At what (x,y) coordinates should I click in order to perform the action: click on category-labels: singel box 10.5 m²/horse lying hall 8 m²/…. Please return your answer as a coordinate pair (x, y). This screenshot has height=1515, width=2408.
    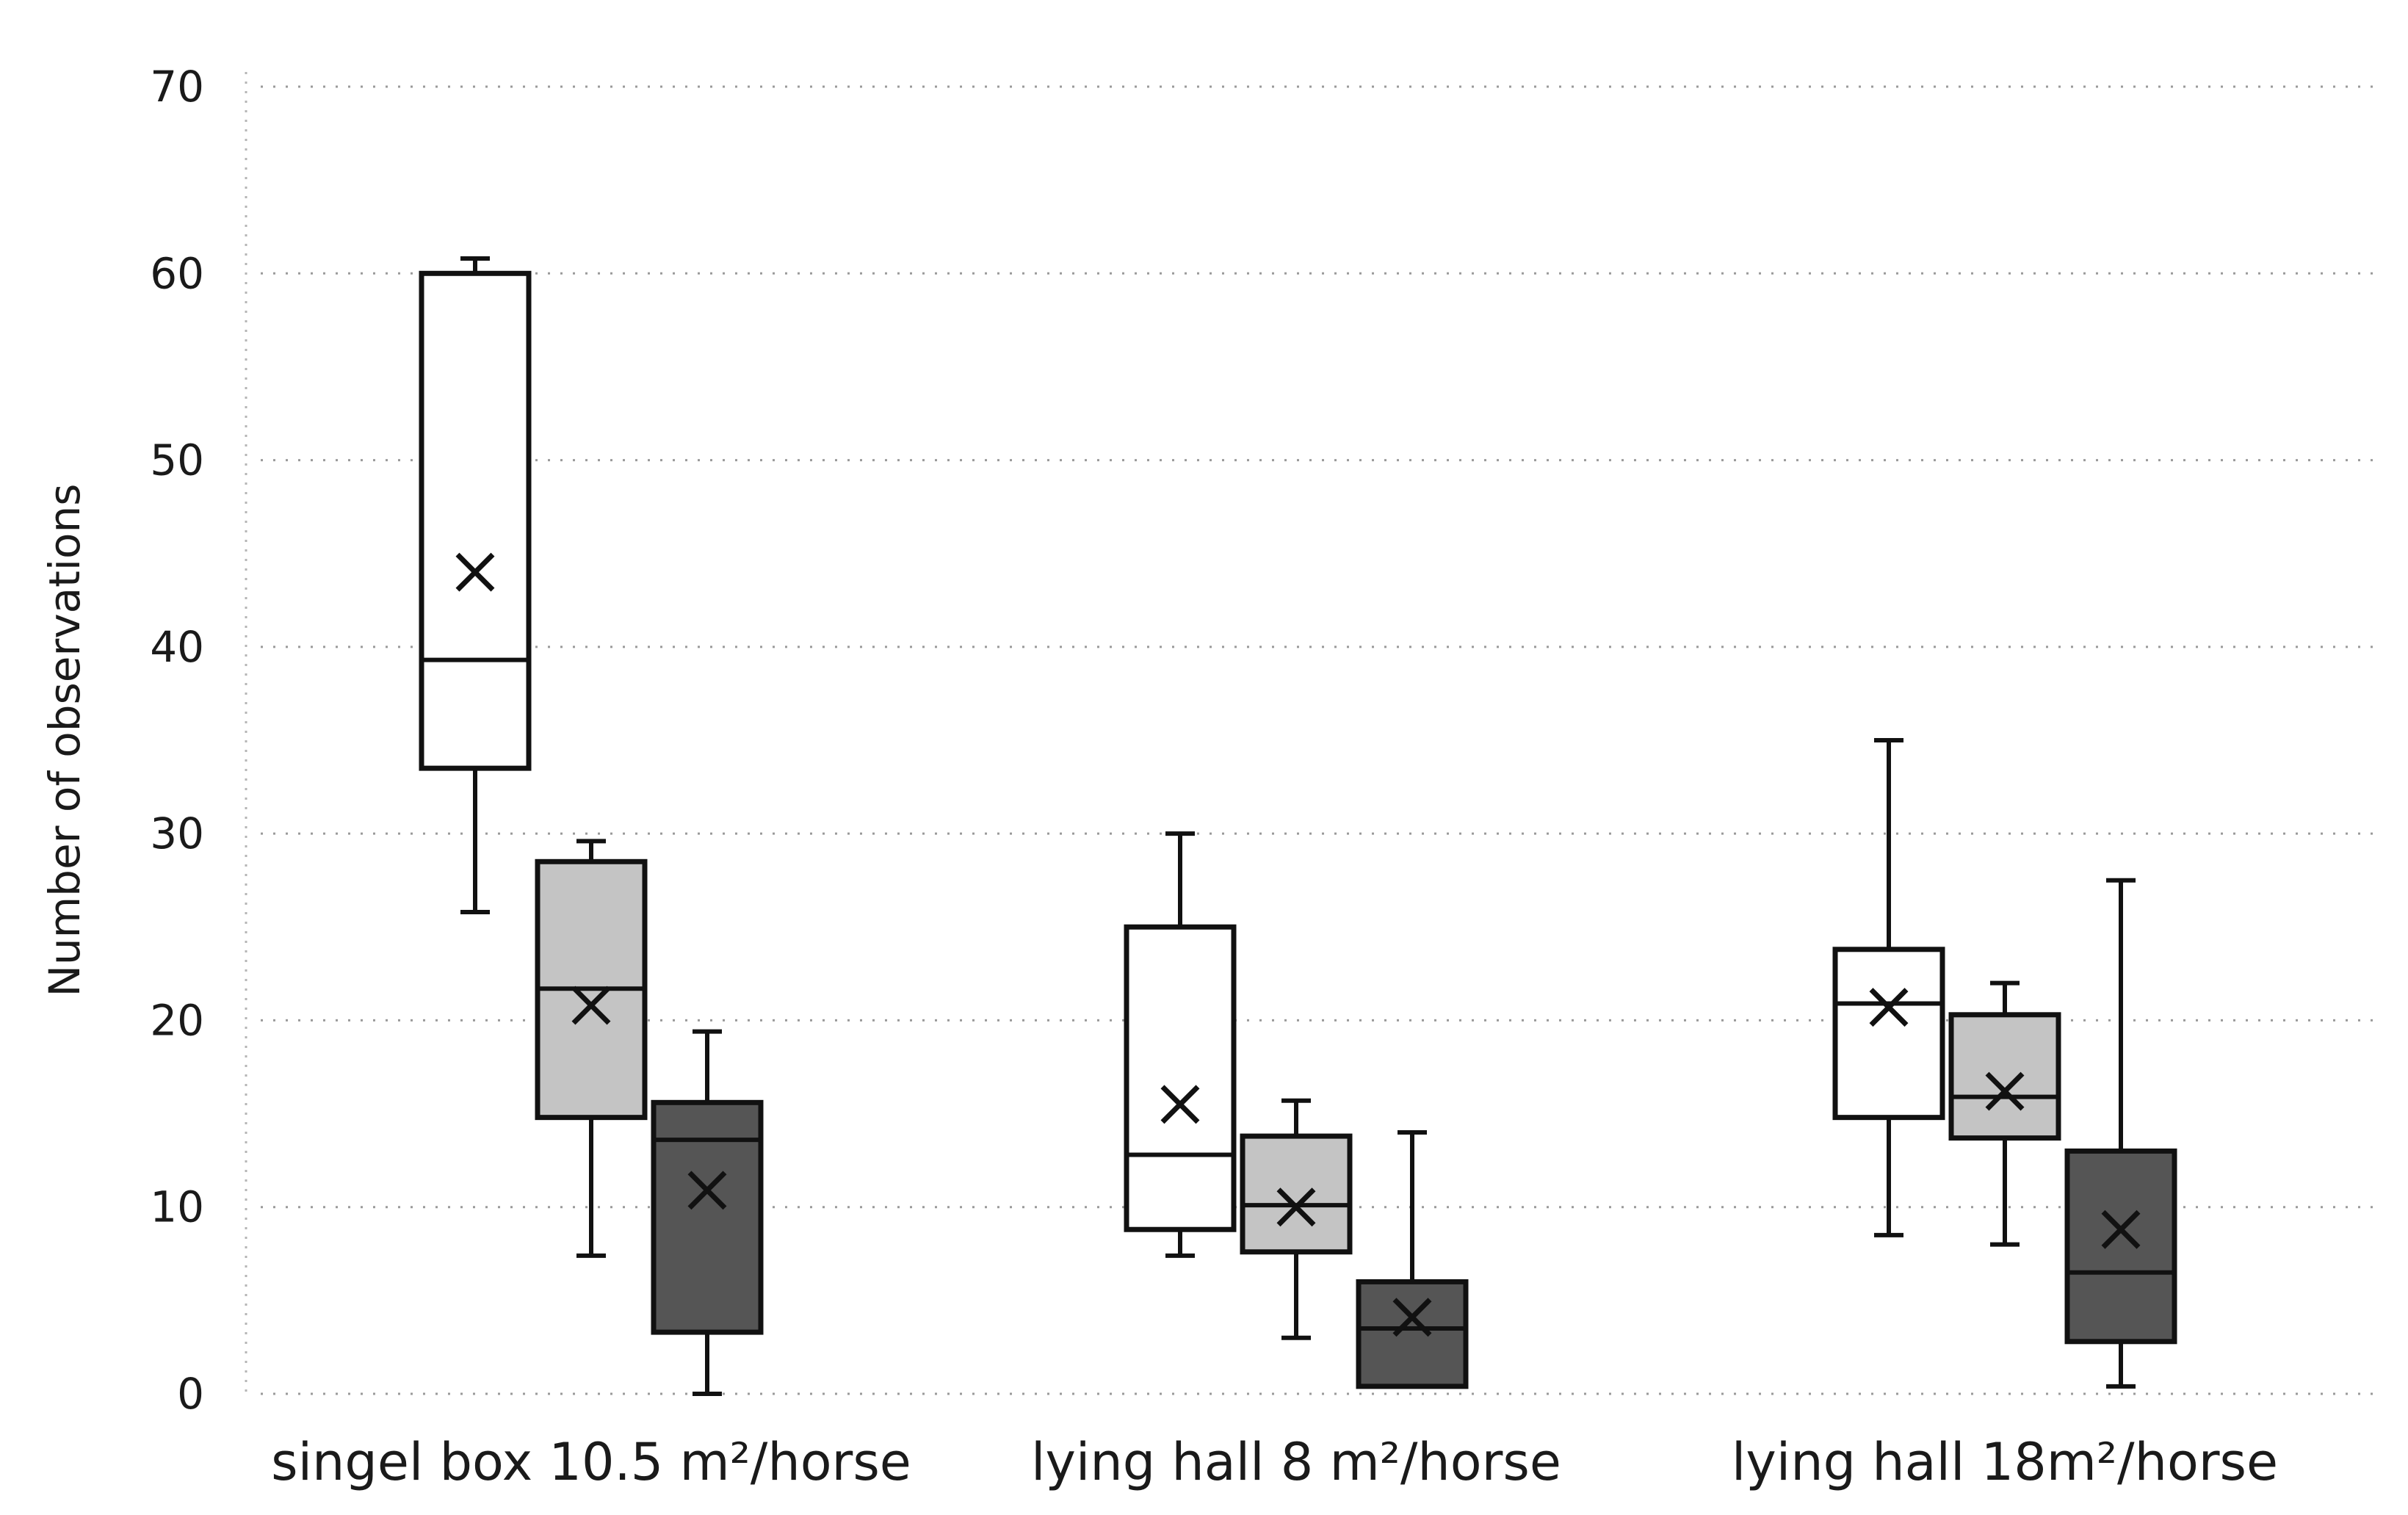
    Looking at the image, I should click on (1274, 1462).